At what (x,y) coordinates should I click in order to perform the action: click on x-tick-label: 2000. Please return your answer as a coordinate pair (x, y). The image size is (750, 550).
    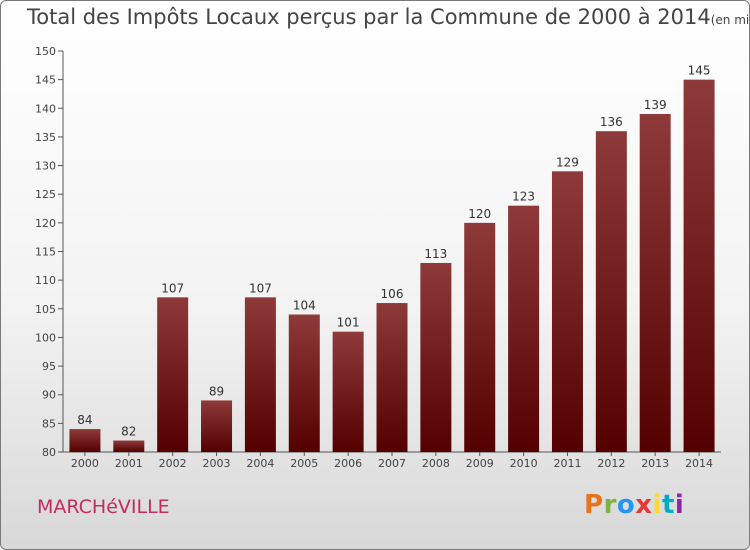
    Looking at the image, I should click on (85, 463).